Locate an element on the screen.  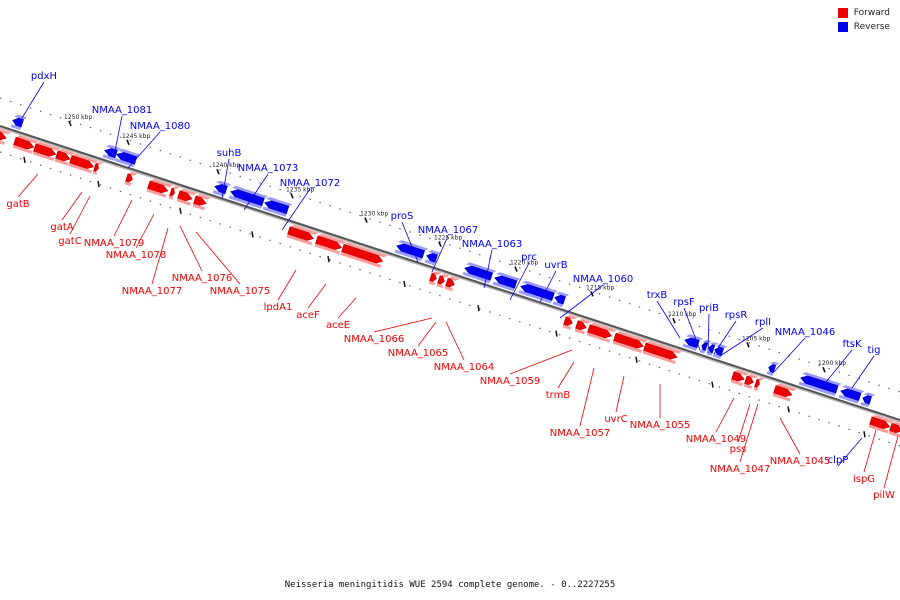
gene-label: gatA is located at coordinates (61, 227).